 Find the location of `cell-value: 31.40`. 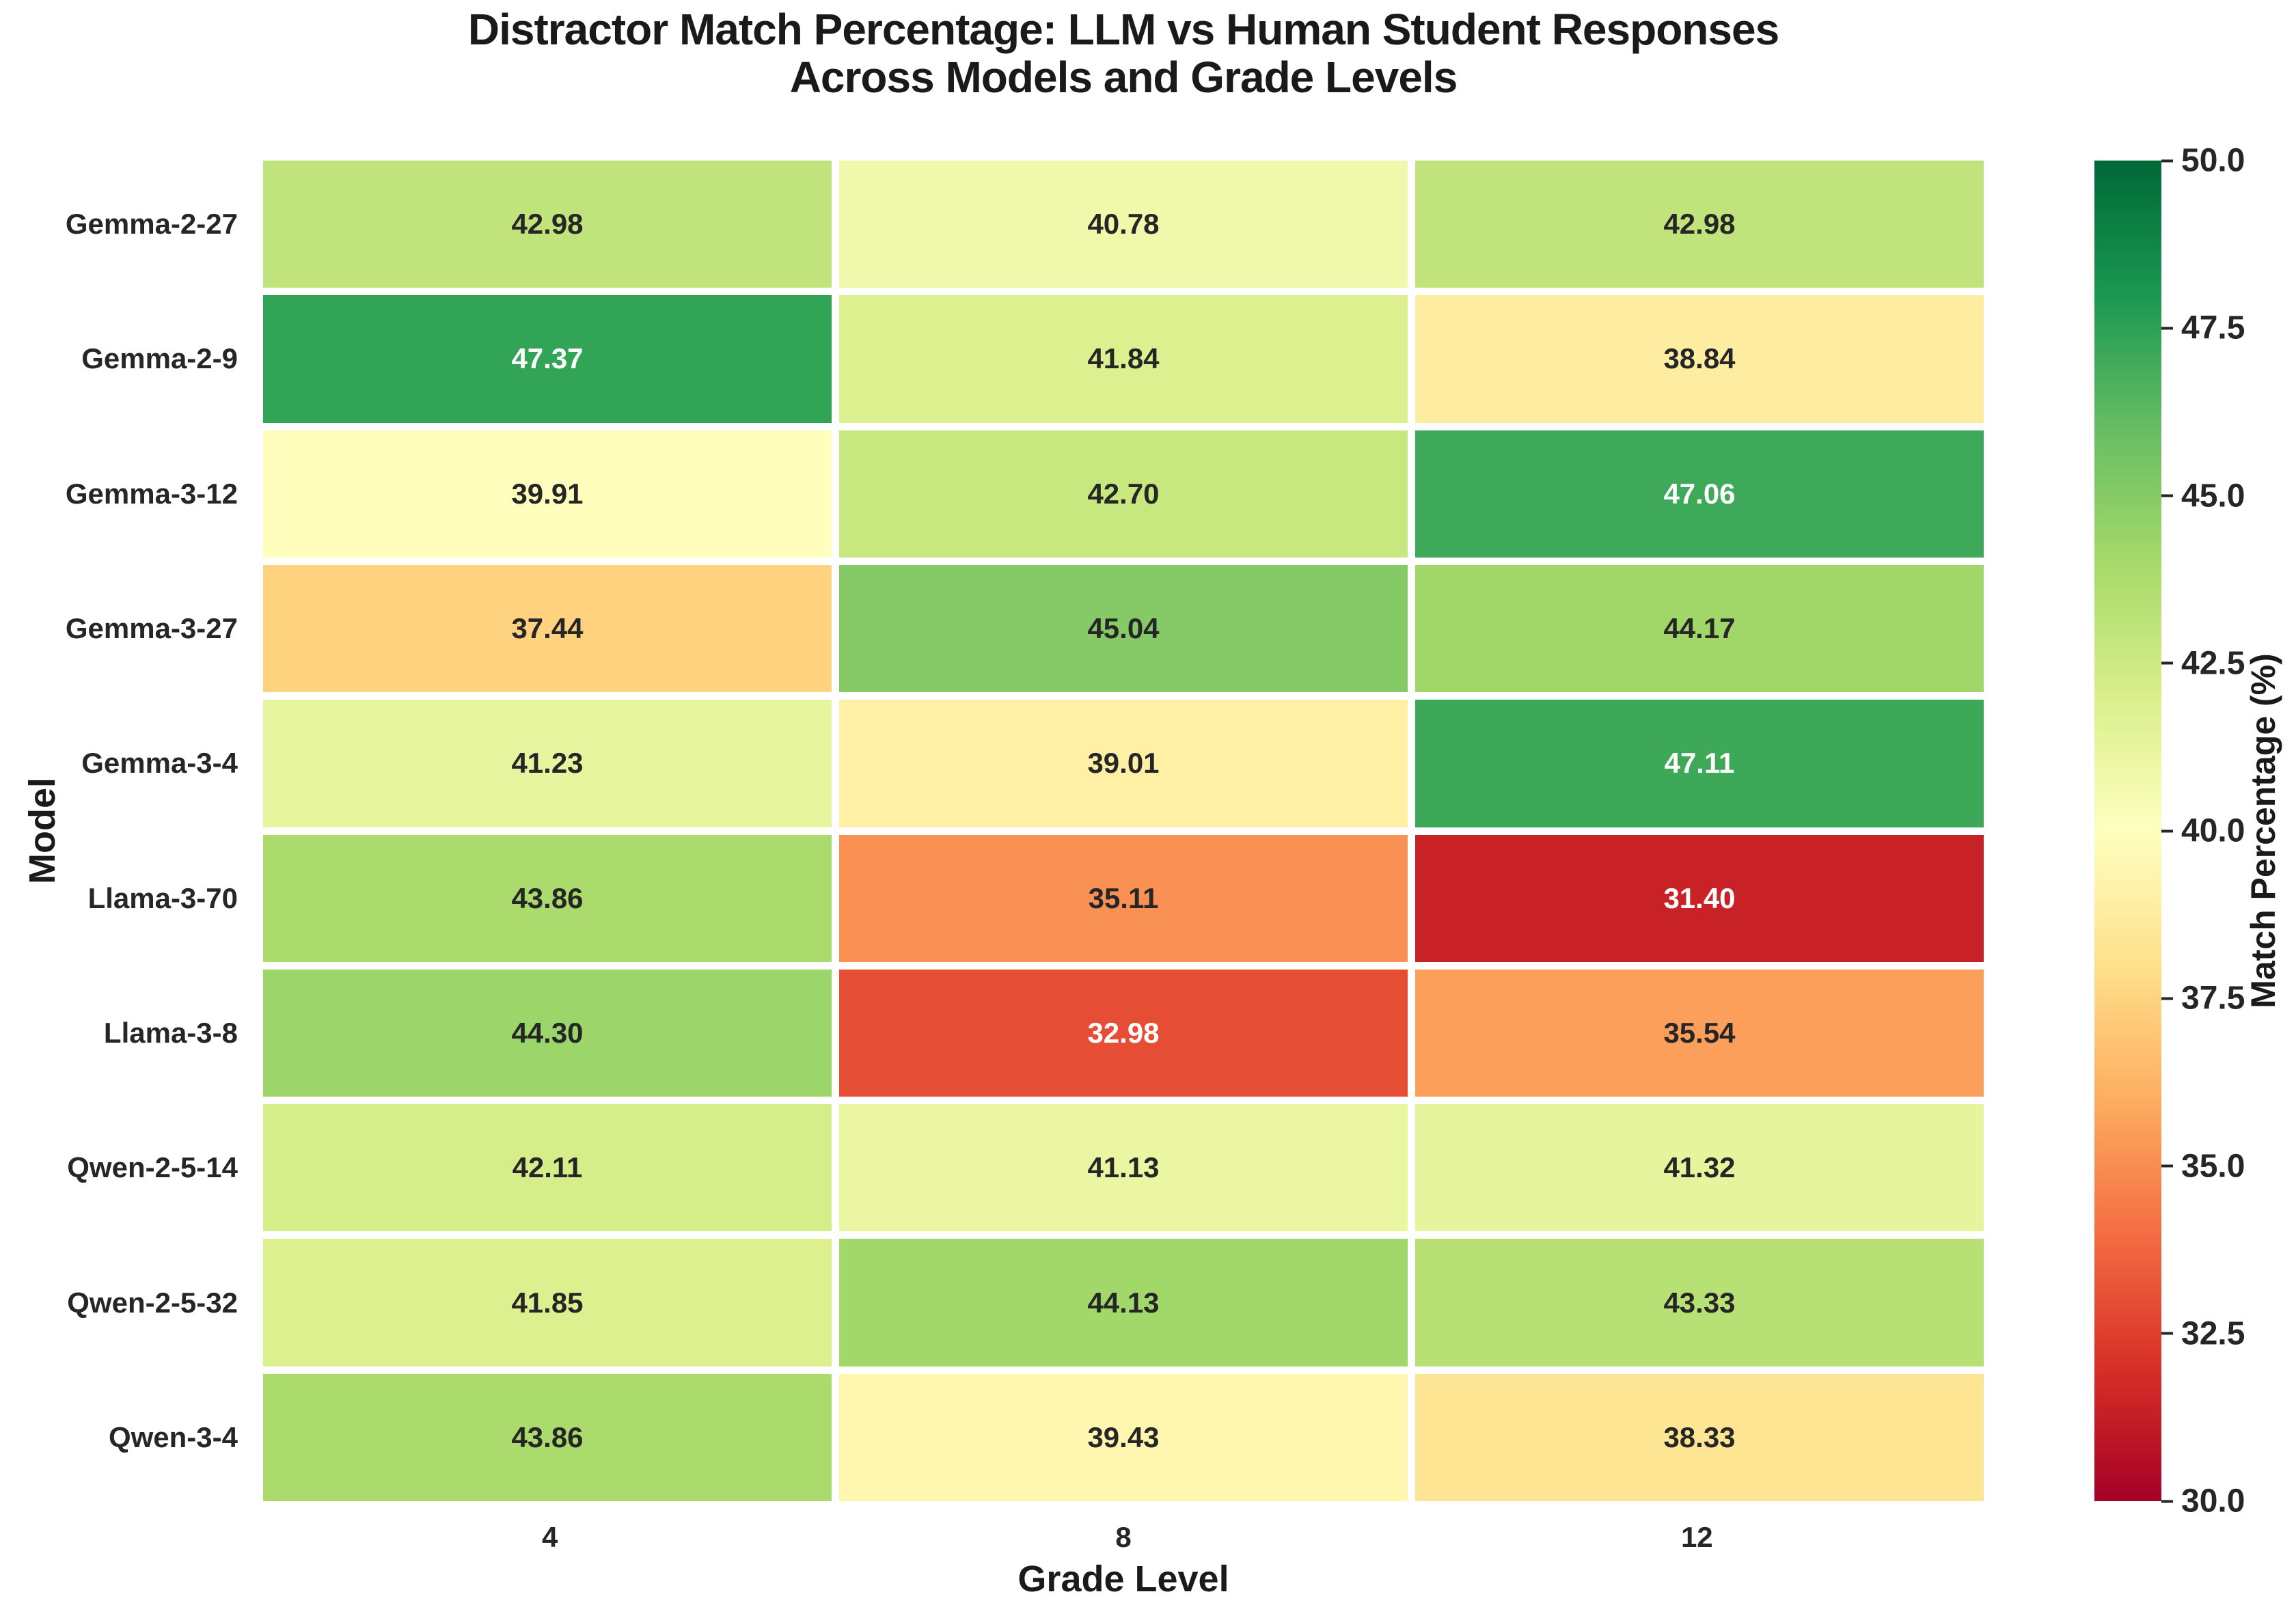

cell-value: 31.40 is located at coordinates (1699, 898).